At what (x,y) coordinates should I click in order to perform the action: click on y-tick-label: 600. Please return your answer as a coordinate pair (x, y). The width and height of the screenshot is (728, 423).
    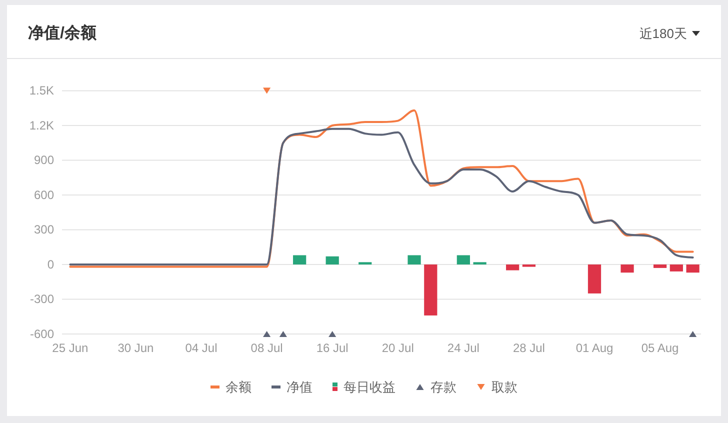
    Looking at the image, I should click on (44, 195).